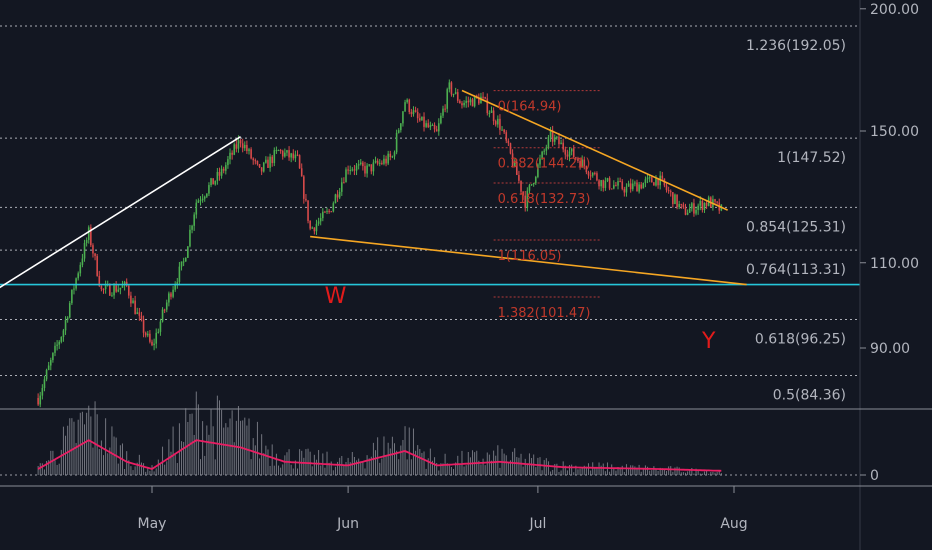 The width and height of the screenshot is (932, 550). Describe the element at coordinates (890, 349) in the screenshot. I see `y-tick-label: 90.00` at that location.